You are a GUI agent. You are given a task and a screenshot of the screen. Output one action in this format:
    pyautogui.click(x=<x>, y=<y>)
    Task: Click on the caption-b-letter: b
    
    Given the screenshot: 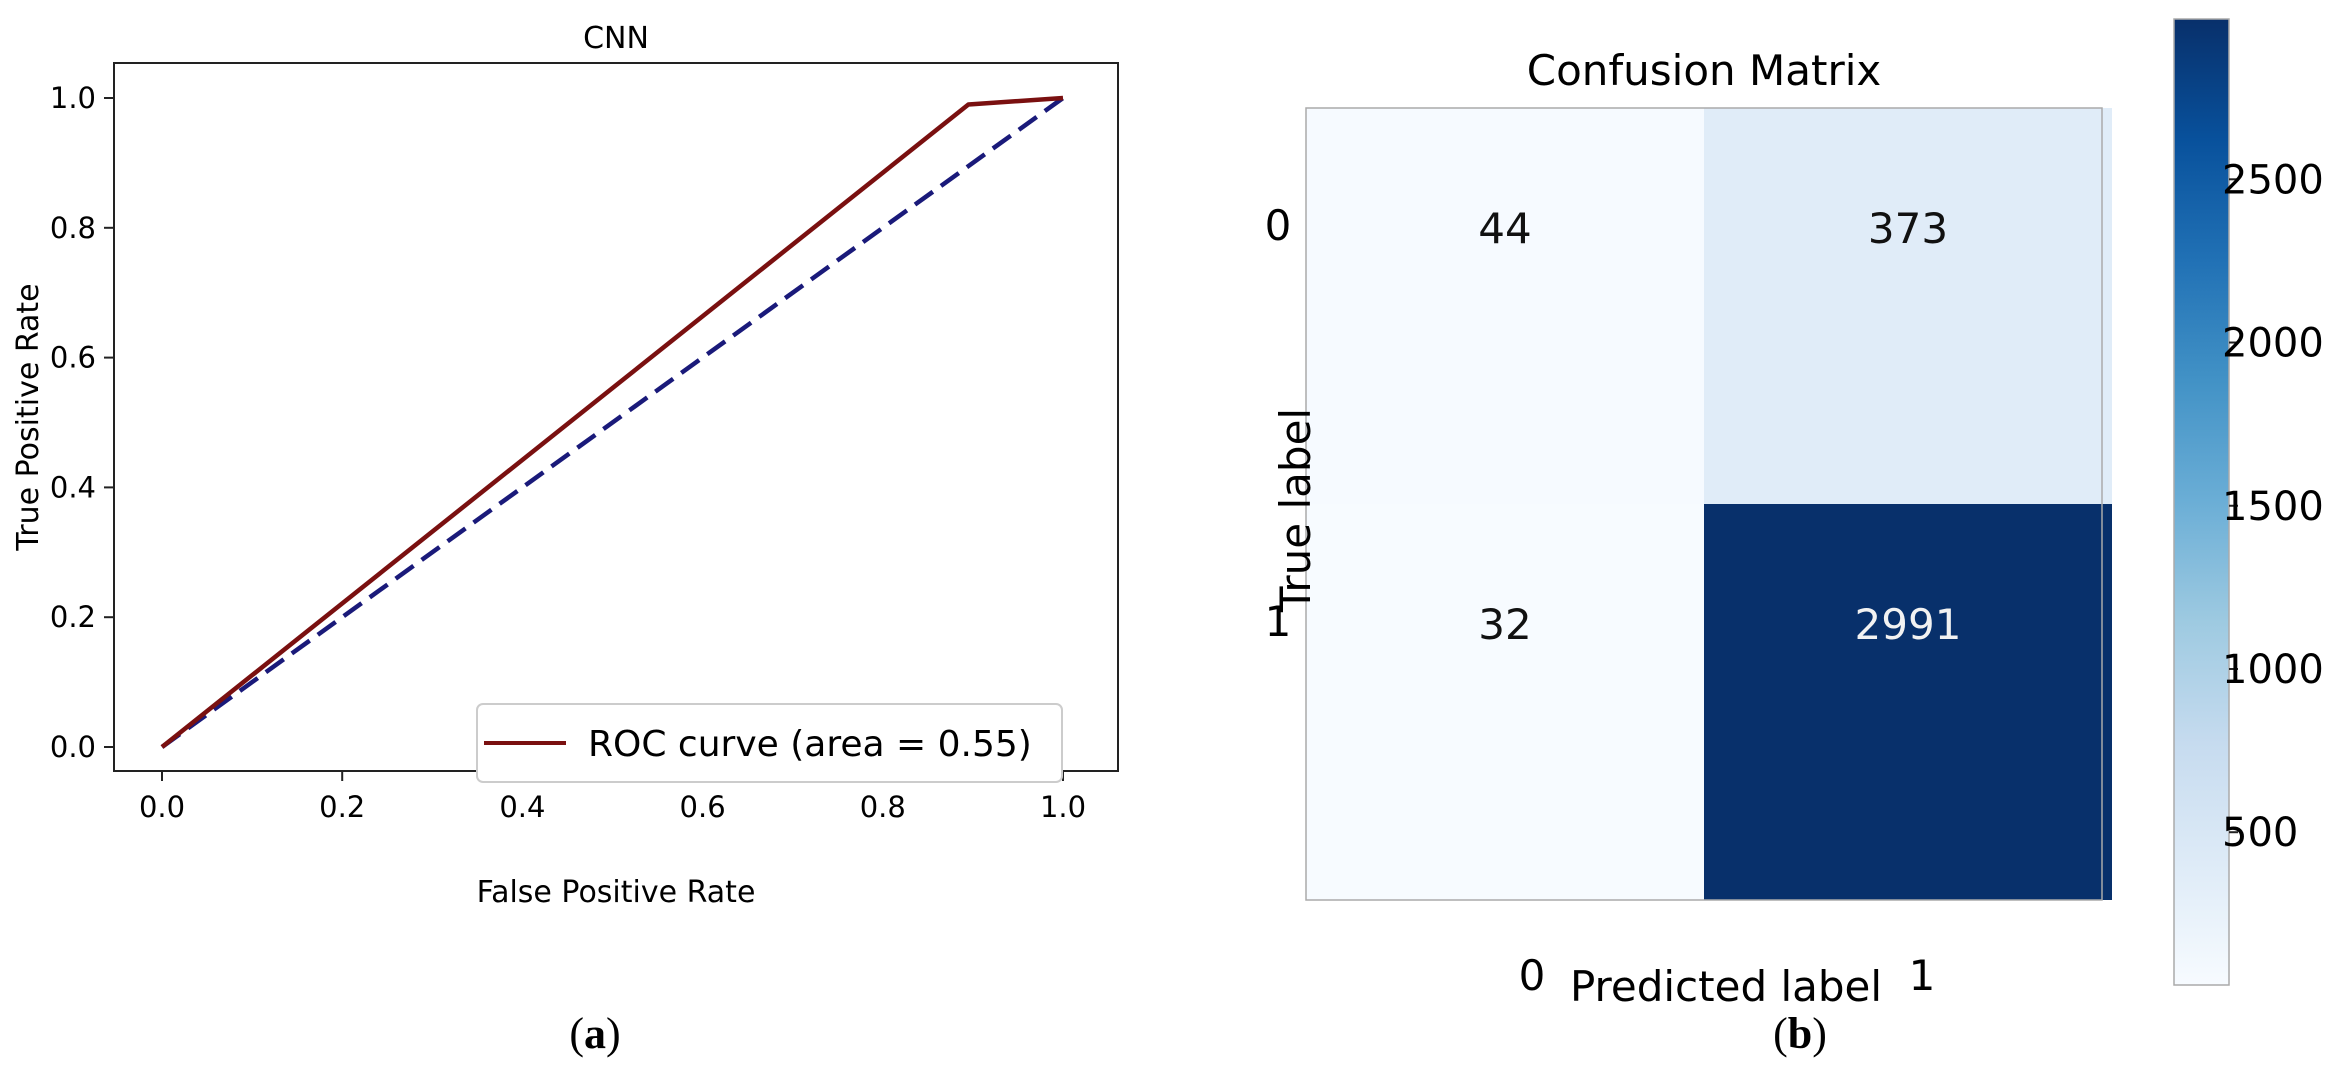 What is the action you would take?
    pyautogui.click(x=1800, y=1033)
    